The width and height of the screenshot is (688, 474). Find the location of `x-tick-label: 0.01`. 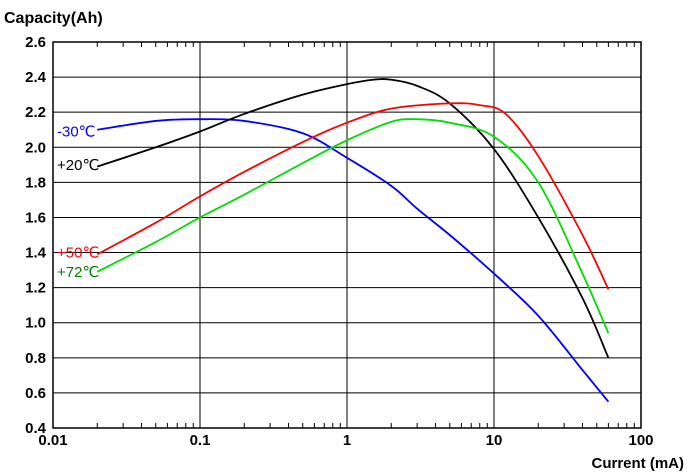

x-tick-label: 0.01 is located at coordinates (52, 440).